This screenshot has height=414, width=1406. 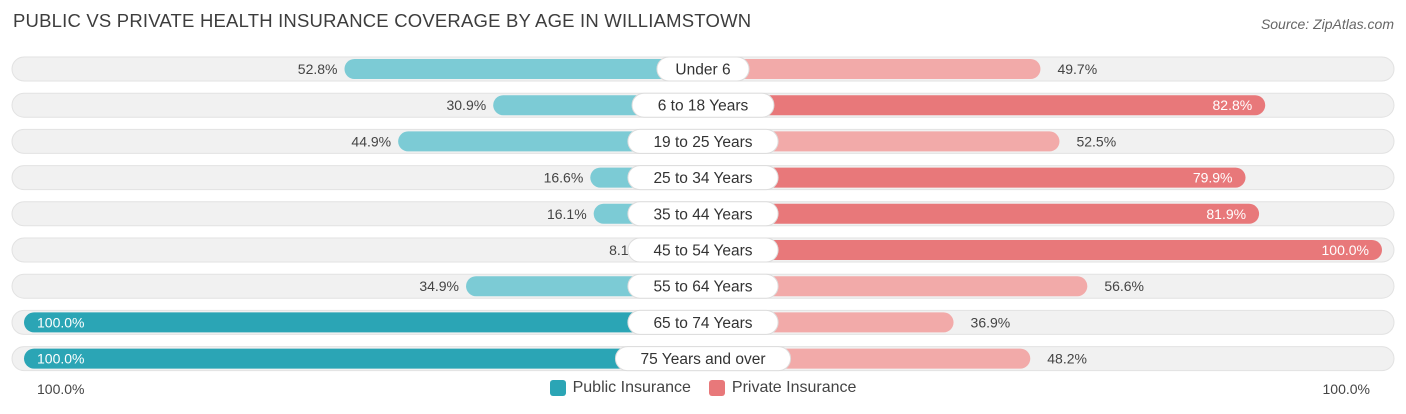 I want to click on legend-label-private: Private Insurance, so click(x=794, y=387).